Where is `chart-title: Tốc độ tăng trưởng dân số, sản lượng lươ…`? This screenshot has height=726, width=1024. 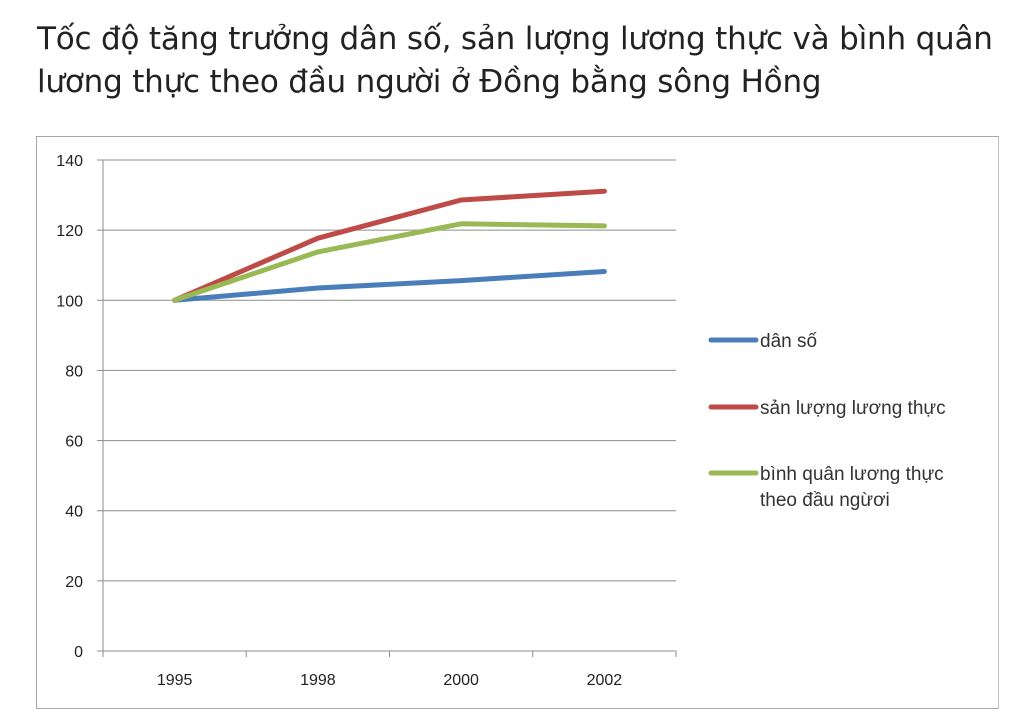
chart-title: Tốc độ tăng trưởng dân số, sản lượng lươ… is located at coordinates (524, 61).